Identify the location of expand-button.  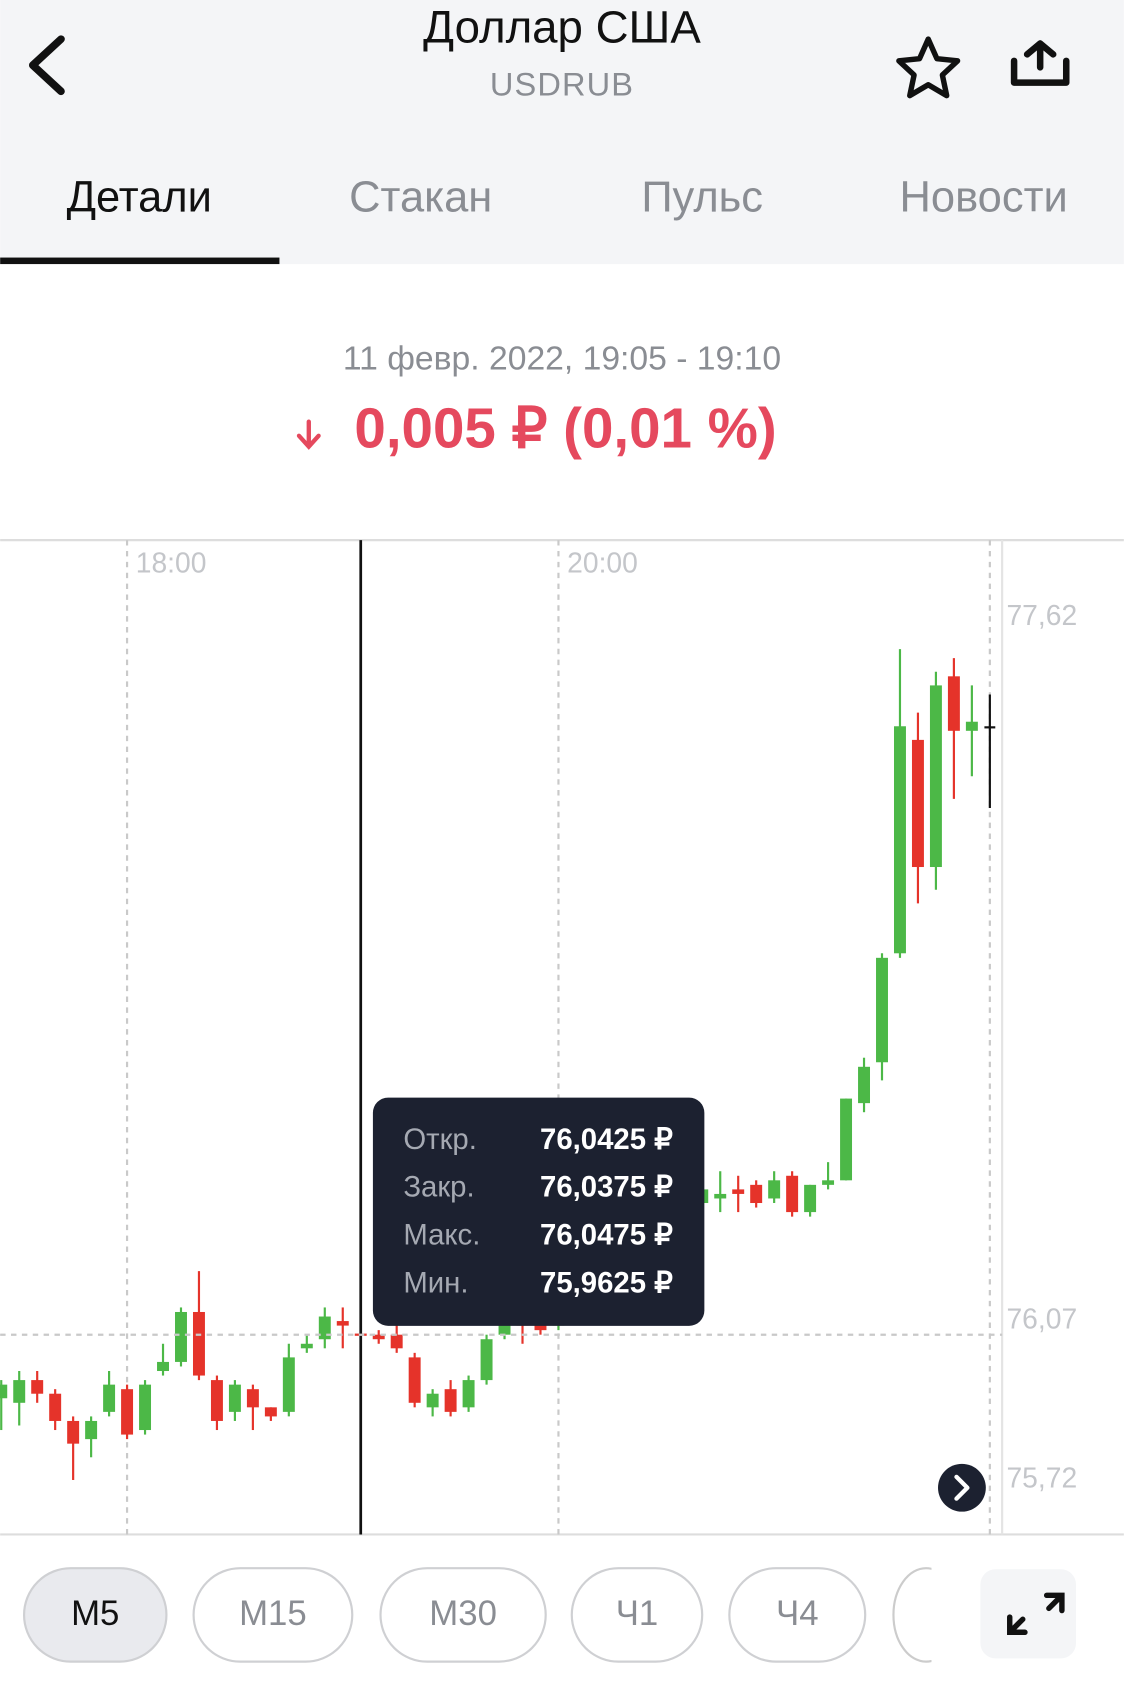
(1028, 1614).